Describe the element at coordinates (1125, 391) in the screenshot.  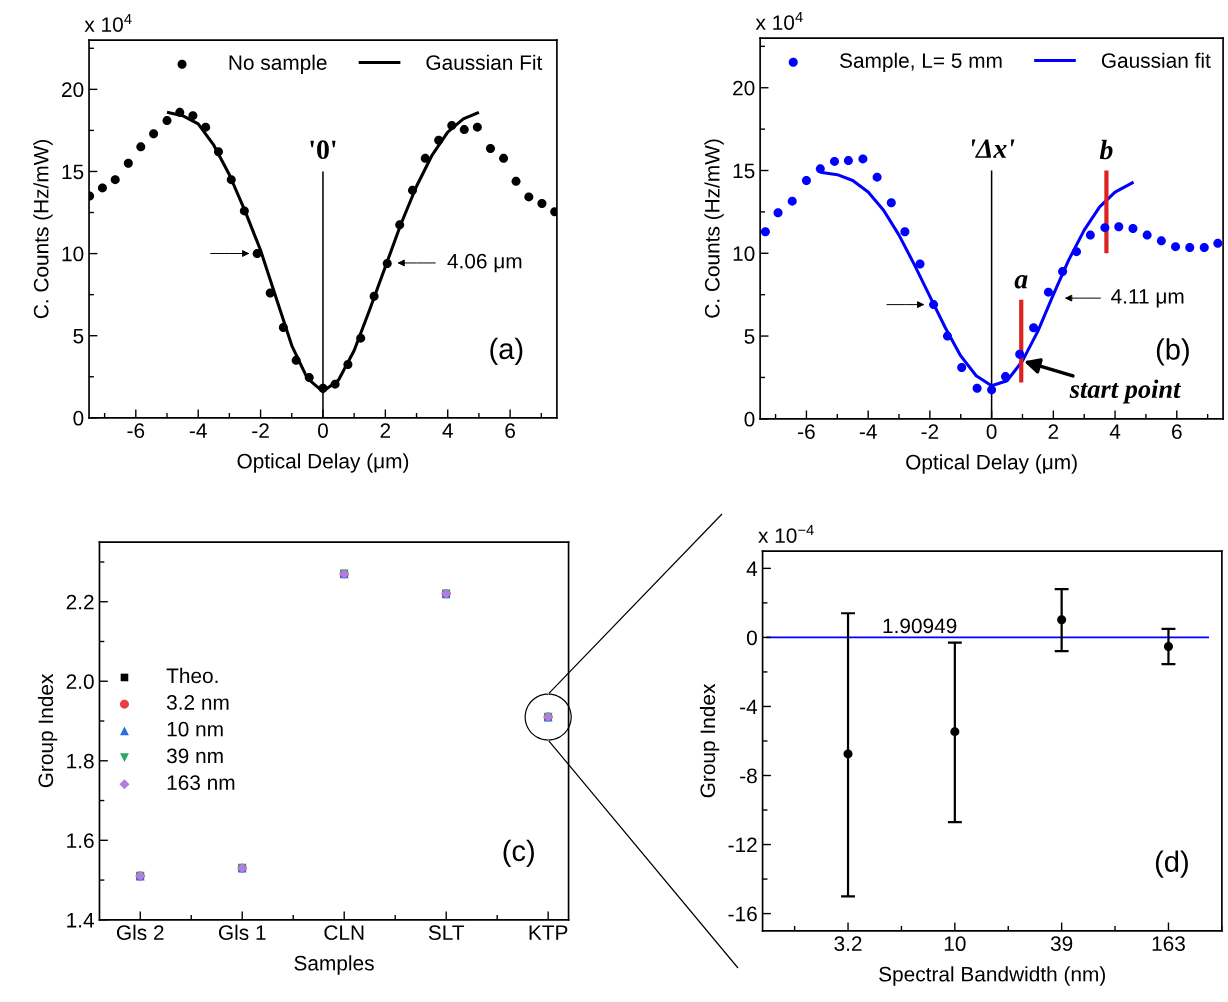
I see `annotation: start point` at that location.